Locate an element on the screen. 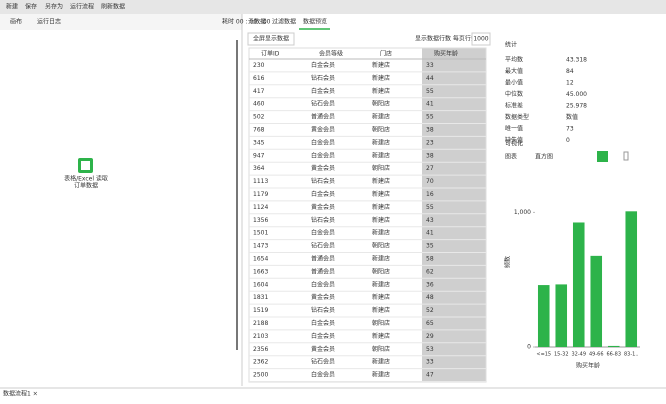  node-label: 订单数据 is located at coordinates (86, 186).